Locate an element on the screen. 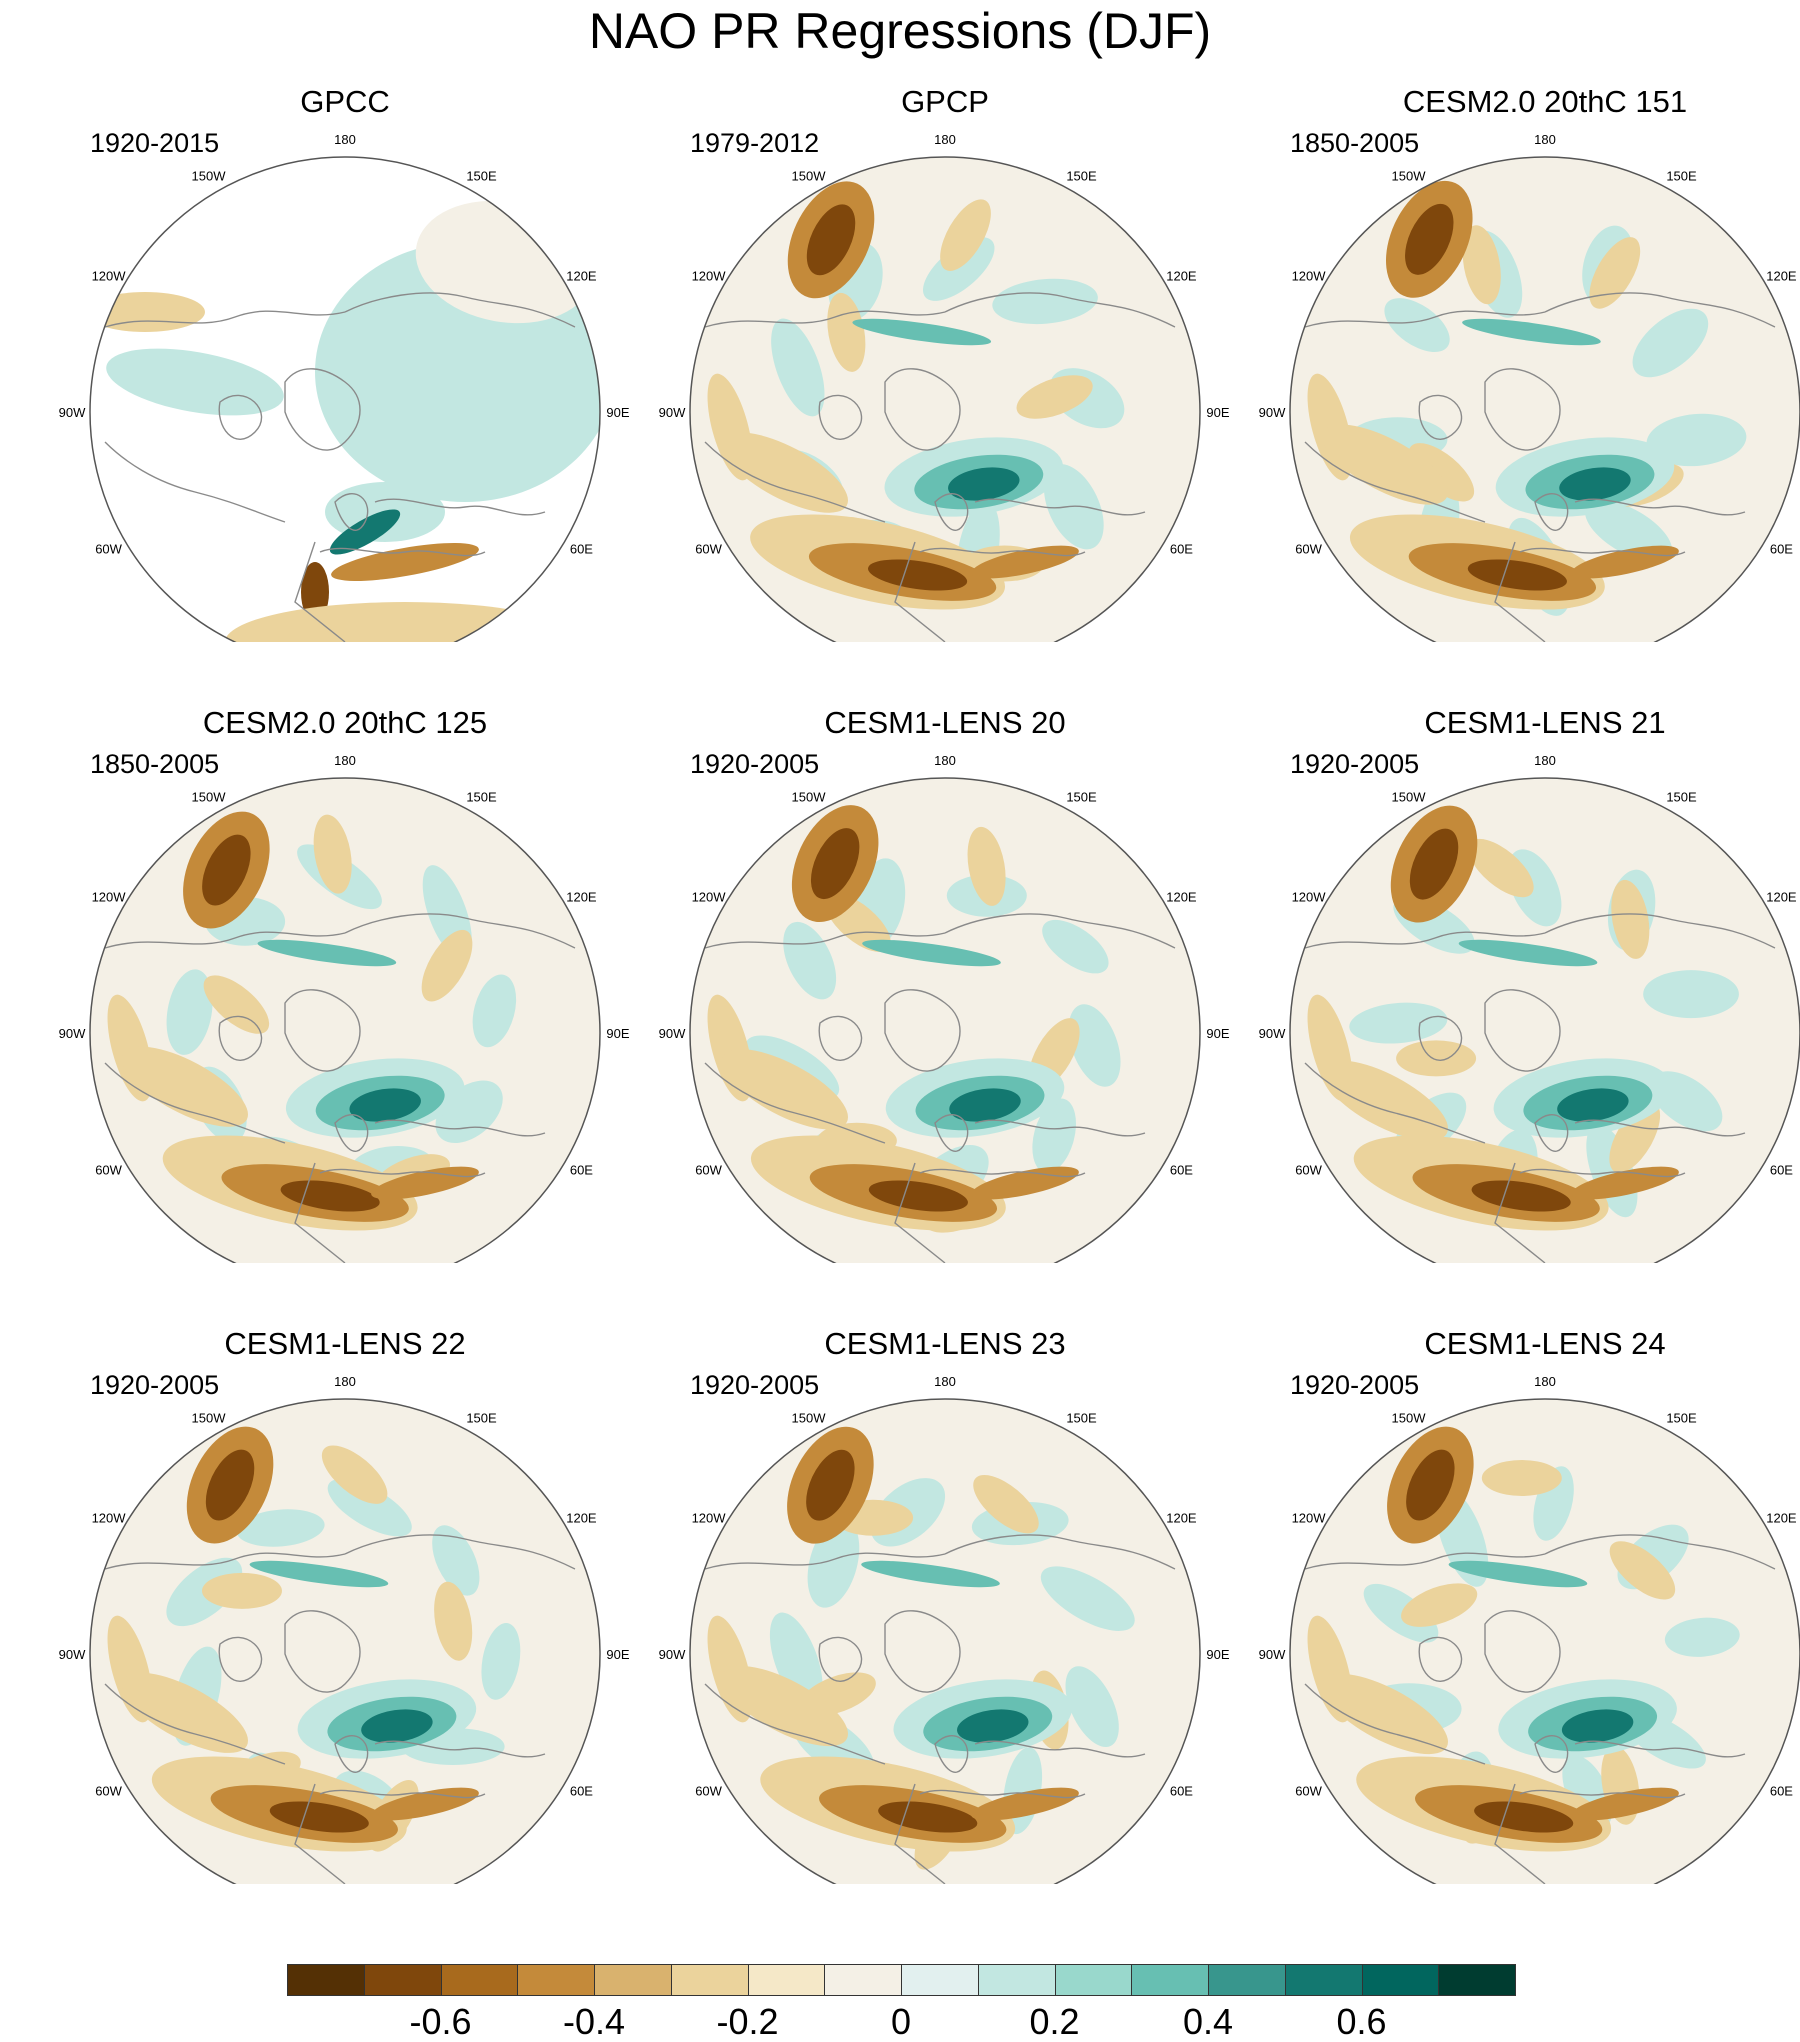 The width and height of the screenshot is (1800, 2042). colorbar-tick-label: -0.2 is located at coordinates (747, 2021).